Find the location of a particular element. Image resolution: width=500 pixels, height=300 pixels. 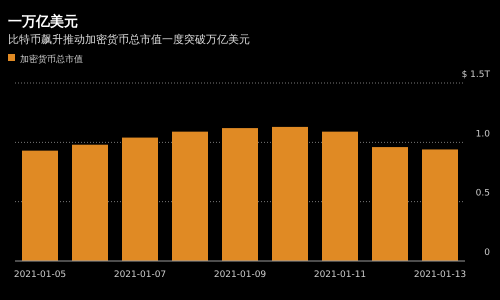

chart-subtitle: 比特币飙升推动加密货币总市值一度突破万亿美元 is located at coordinates (129, 39).